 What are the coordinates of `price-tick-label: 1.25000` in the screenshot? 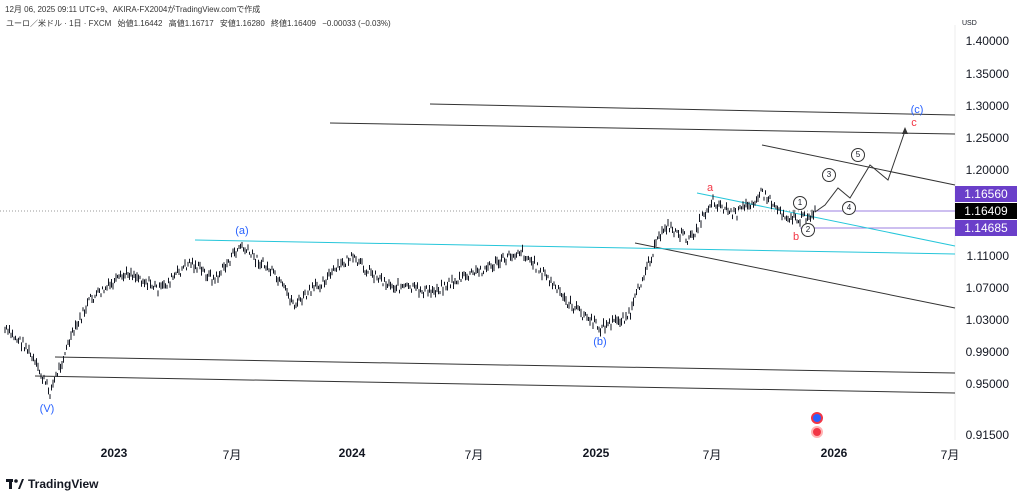 It's located at (987, 138).